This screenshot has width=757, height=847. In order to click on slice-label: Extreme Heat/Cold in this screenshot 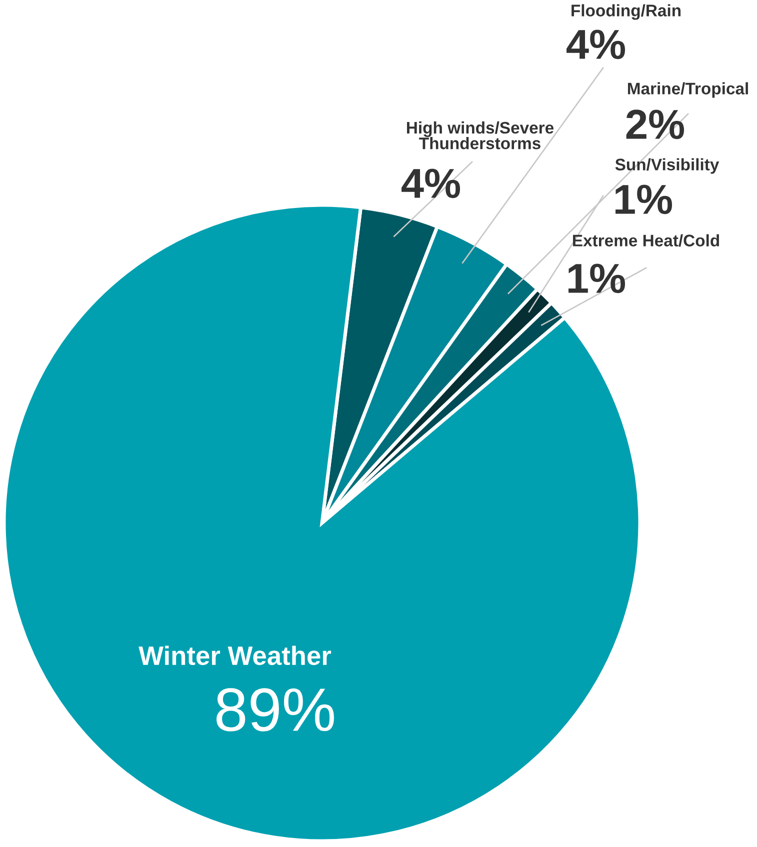, I will do `click(646, 240)`.